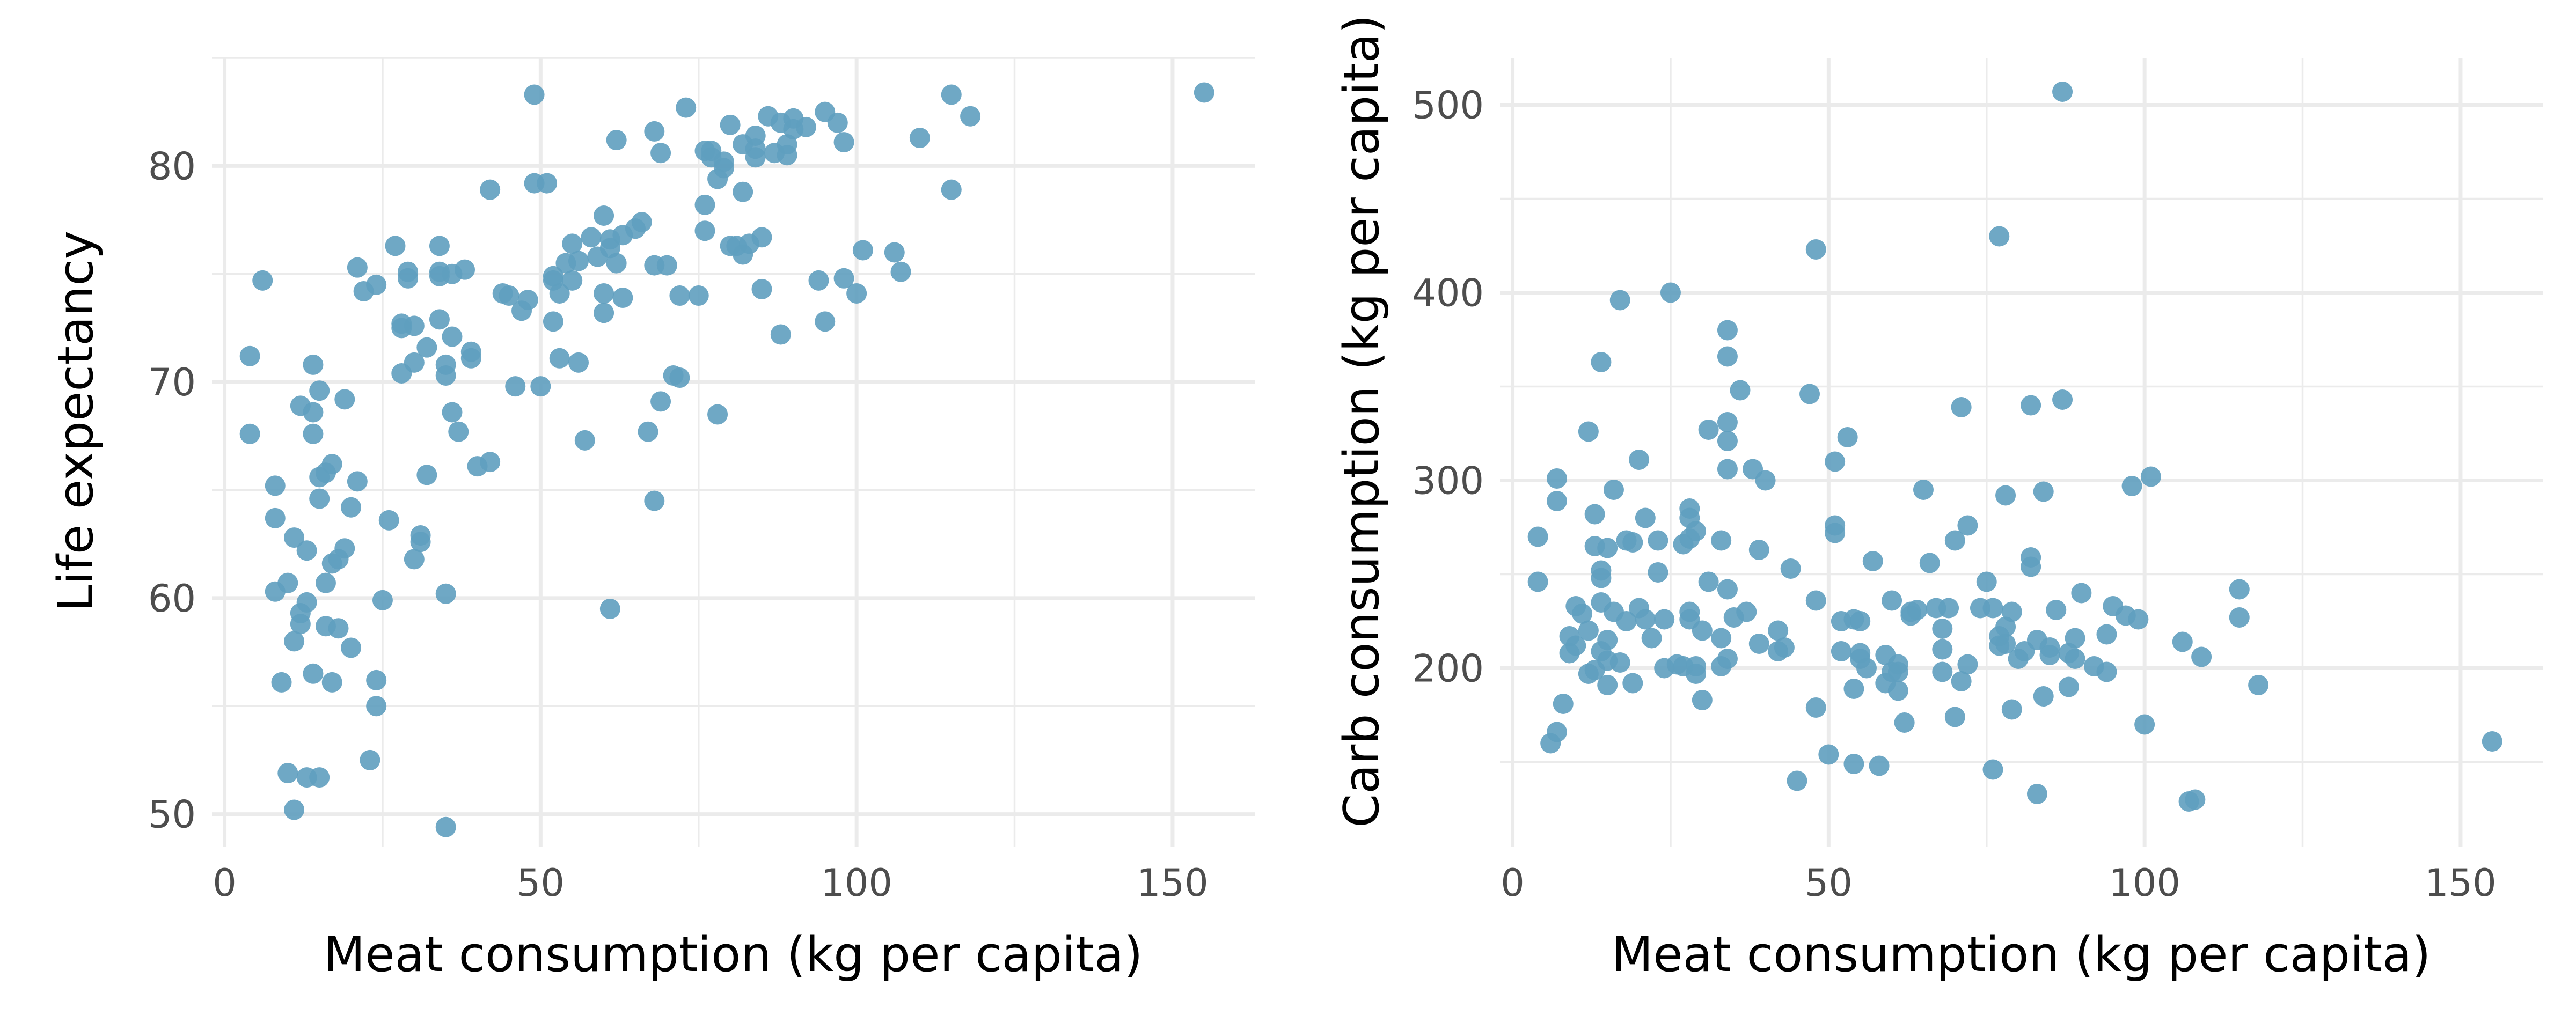 The image size is (2576, 1030). What do you see at coordinates (172, 599) in the screenshot?
I see `left-y-tick-label: 60` at bounding box center [172, 599].